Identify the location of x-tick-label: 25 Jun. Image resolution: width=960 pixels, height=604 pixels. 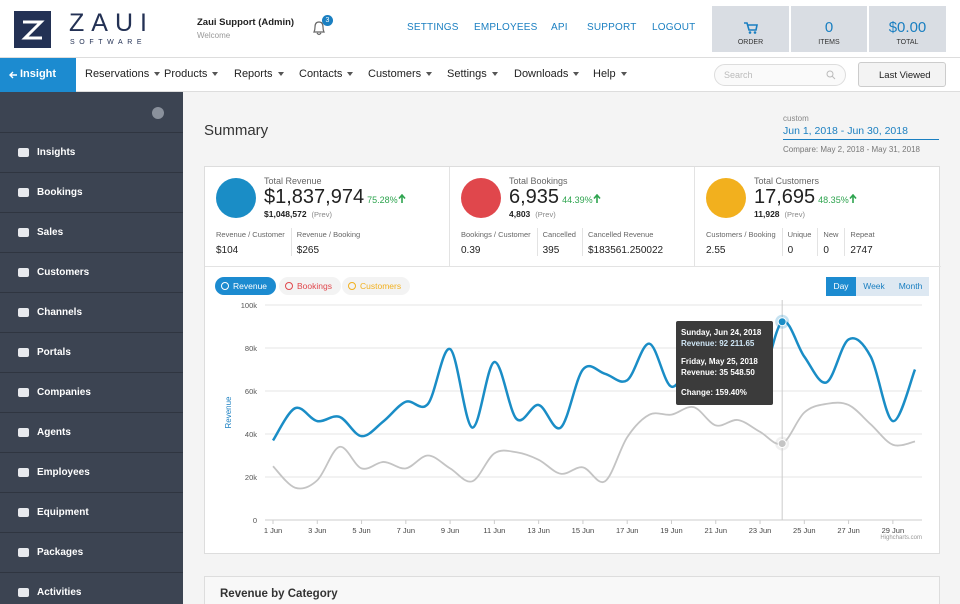
(804, 530).